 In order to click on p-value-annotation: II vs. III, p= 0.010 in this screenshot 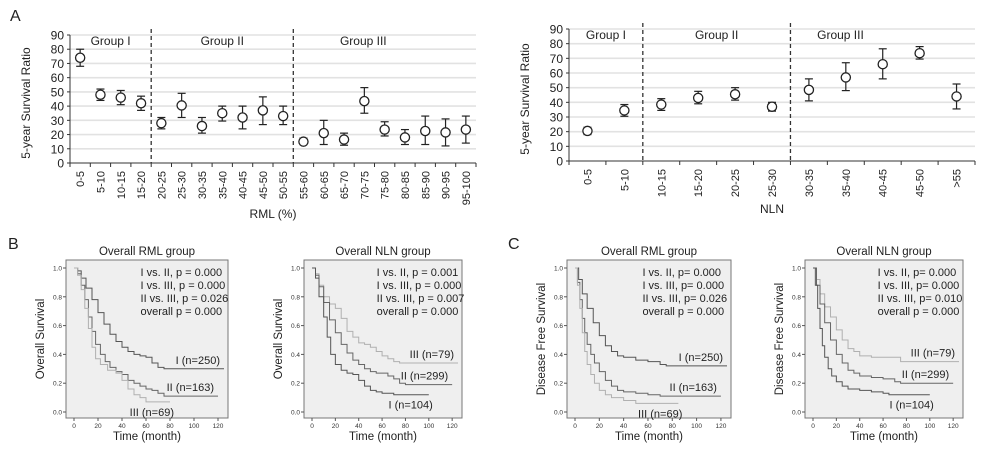, I will do `click(920, 299)`.